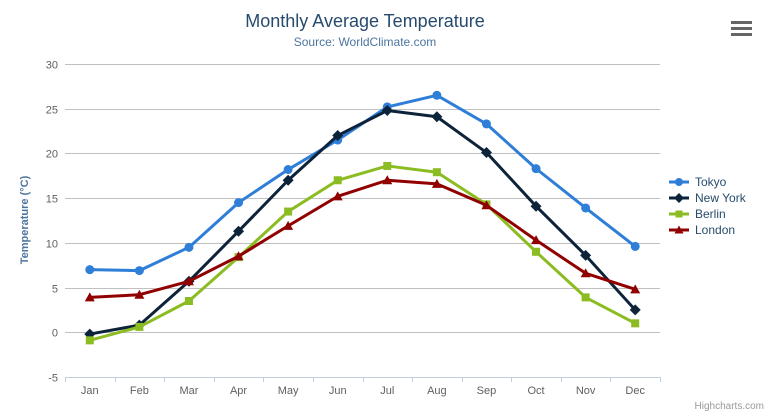 The height and width of the screenshot is (416, 769). Describe the element at coordinates (679, 229) in the screenshot. I see `triangle-marker-icon` at that location.